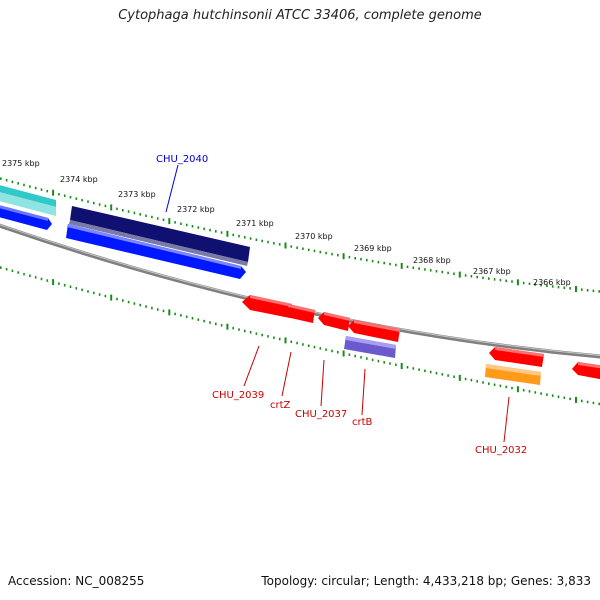 The height and width of the screenshot is (600, 600). What do you see at coordinates (552, 282) in the screenshot?
I see `scale-label: 2366 kbp` at bounding box center [552, 282].